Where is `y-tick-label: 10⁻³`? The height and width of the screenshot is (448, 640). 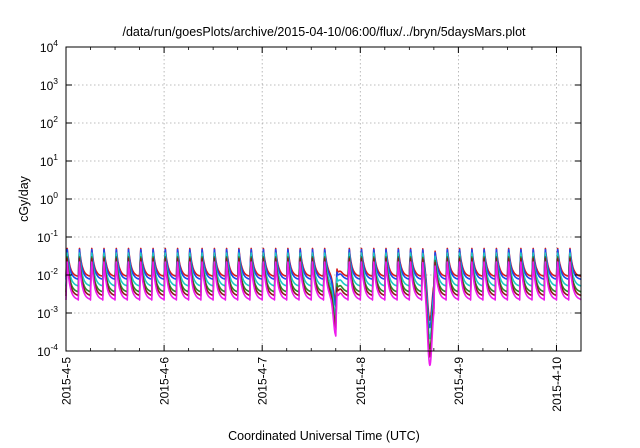 y-tick-label: 10⁻³ is located at coordinates (47, 312).